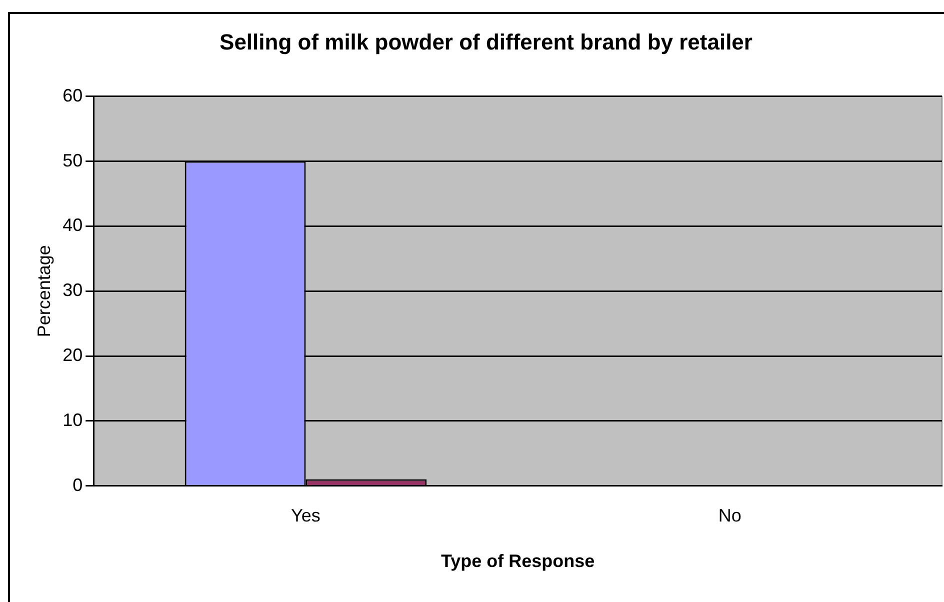  I want to click on chart-title: Selling of milk powder of different brand by retailer, so click(486, 41).